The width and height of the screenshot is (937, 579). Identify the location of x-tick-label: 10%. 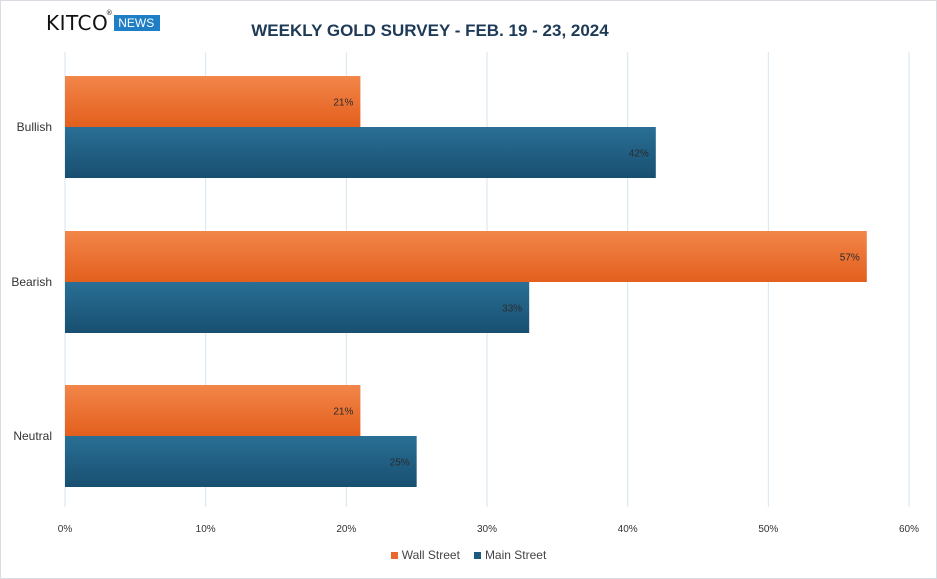
(206, 529).